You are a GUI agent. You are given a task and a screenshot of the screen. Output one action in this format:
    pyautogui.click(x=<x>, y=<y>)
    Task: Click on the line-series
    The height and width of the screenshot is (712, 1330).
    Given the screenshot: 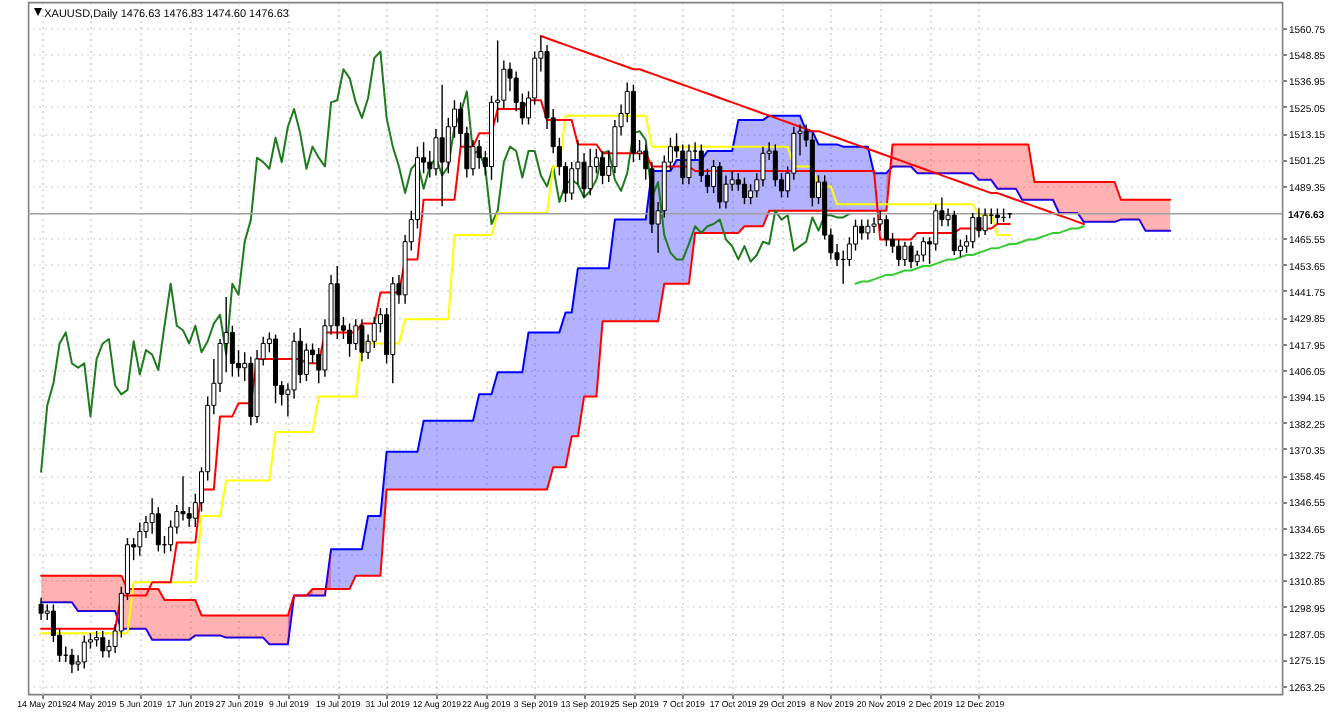 What is the action you would take?
    pyautogui.click(x=969, y=255)
    